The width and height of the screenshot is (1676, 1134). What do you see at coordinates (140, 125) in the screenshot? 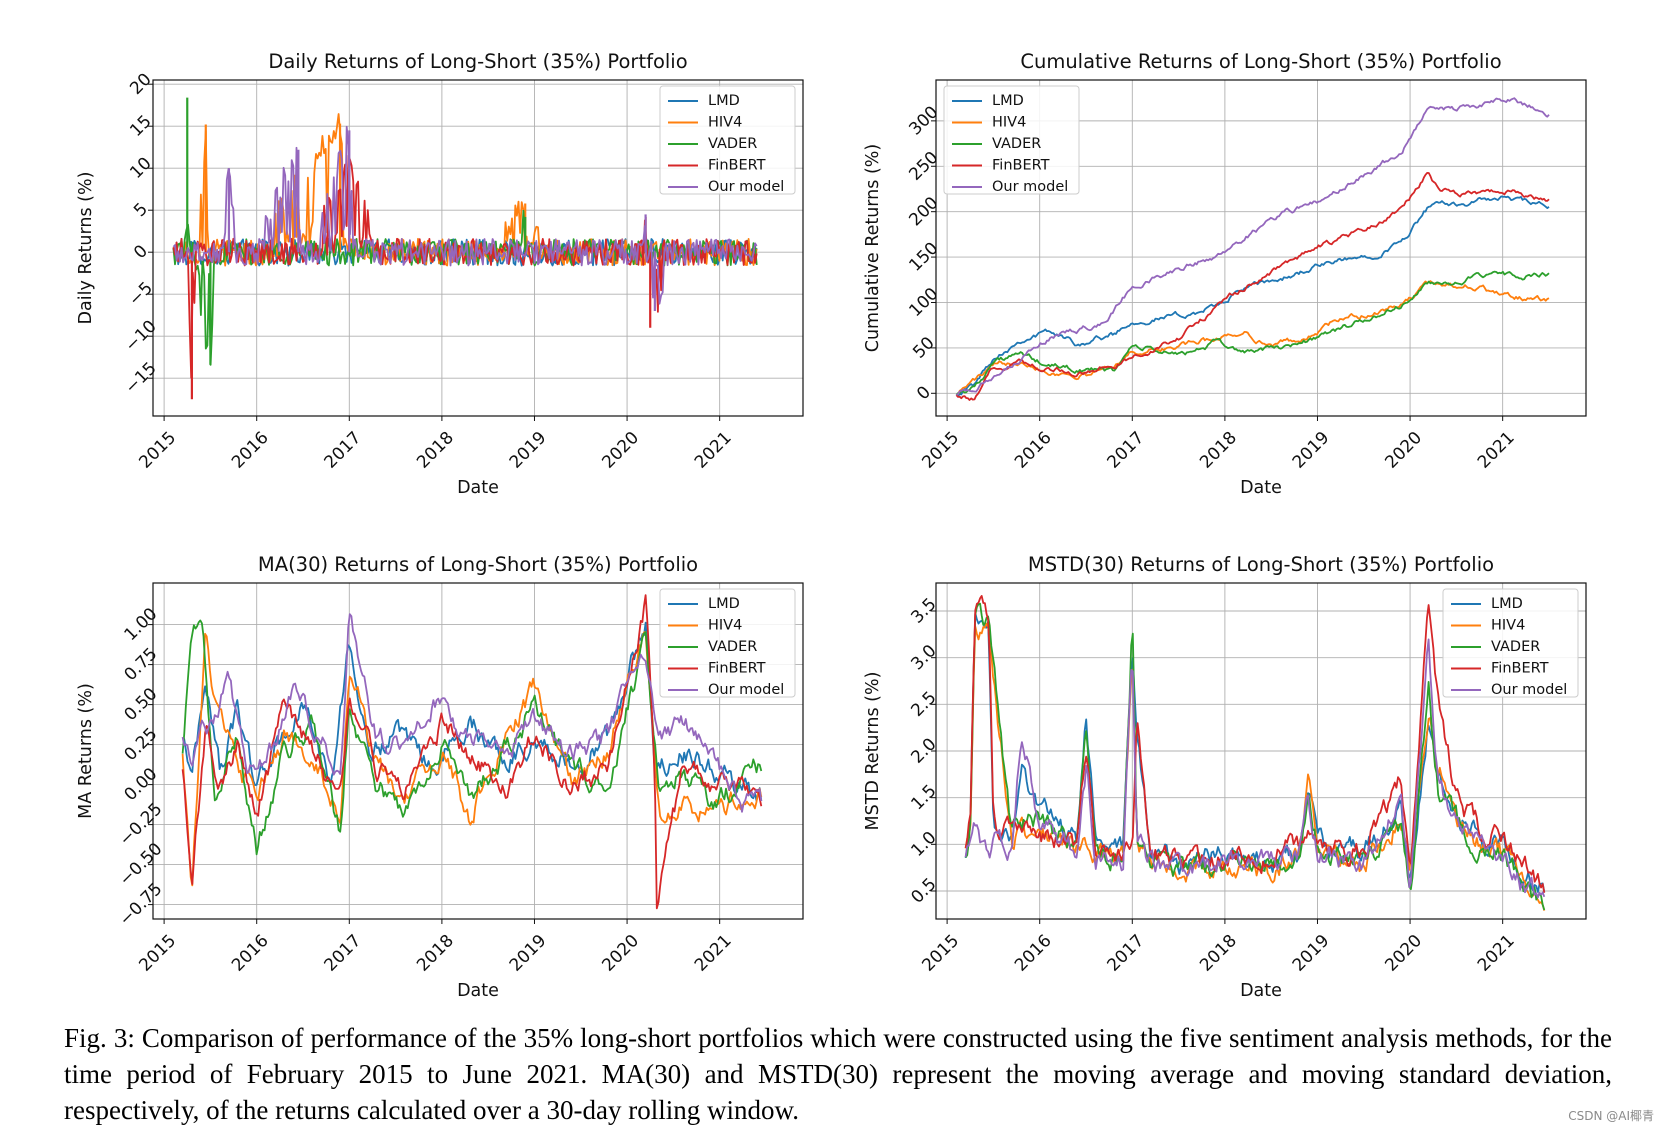
I see `y-tick-label: 15` at bounding box center [140, 125].